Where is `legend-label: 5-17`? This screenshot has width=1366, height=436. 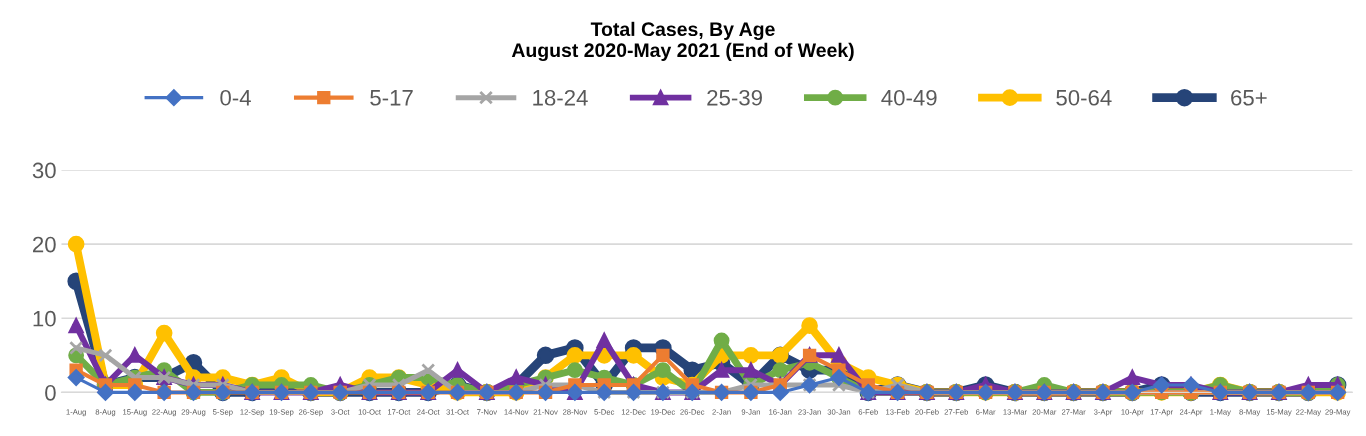
legend-label: 5-17 is located at coordinates (391, 98).